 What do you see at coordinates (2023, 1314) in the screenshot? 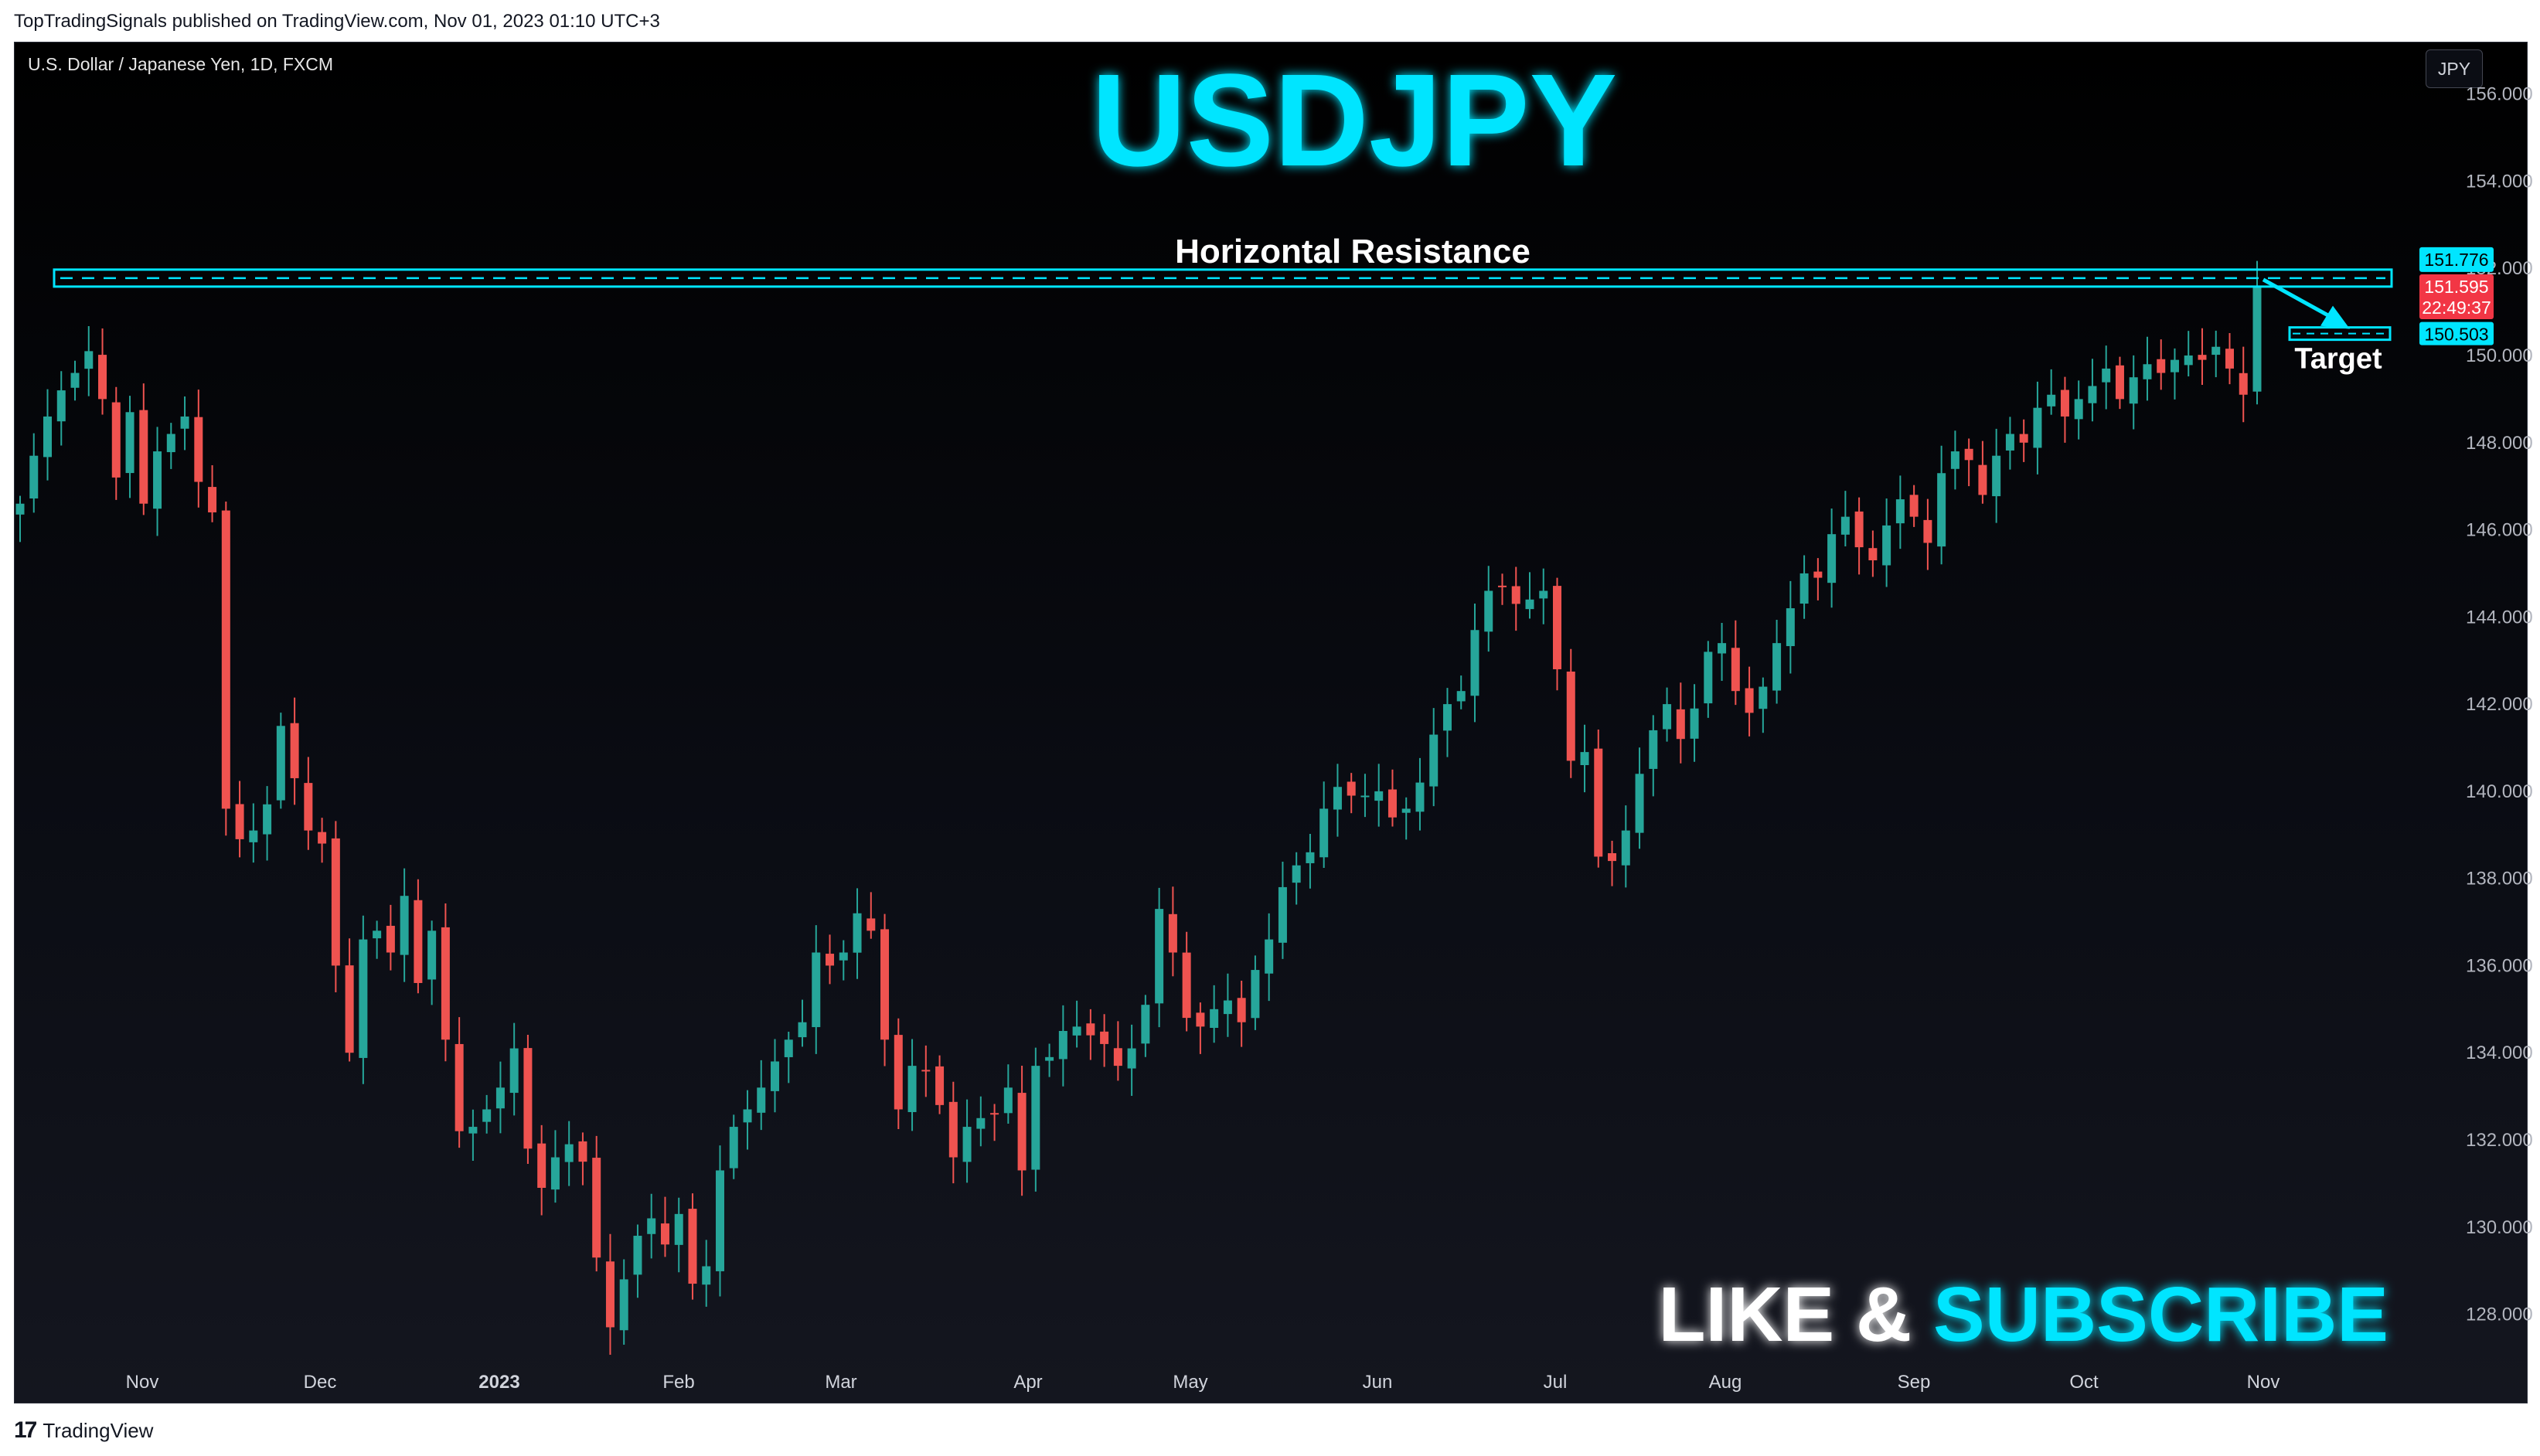
I see `like-subscribe-banner: LIKE & SUBSCRIBE` at bounding box center [2023, 1314].